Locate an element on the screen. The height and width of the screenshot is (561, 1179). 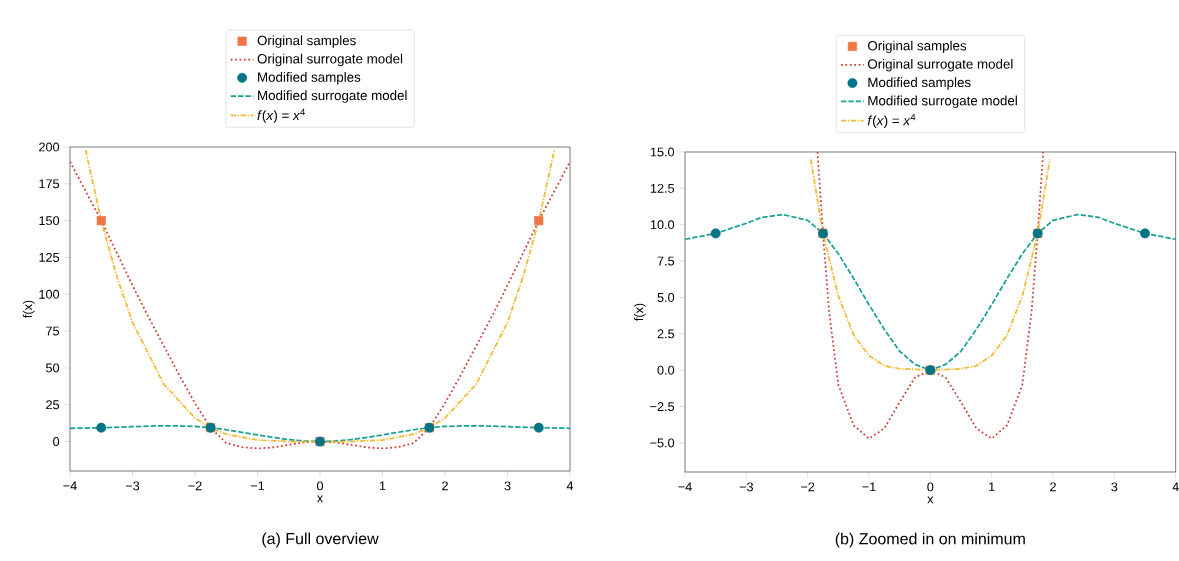
y-tick-label: −5.0 is located at coordinates (662, 443).